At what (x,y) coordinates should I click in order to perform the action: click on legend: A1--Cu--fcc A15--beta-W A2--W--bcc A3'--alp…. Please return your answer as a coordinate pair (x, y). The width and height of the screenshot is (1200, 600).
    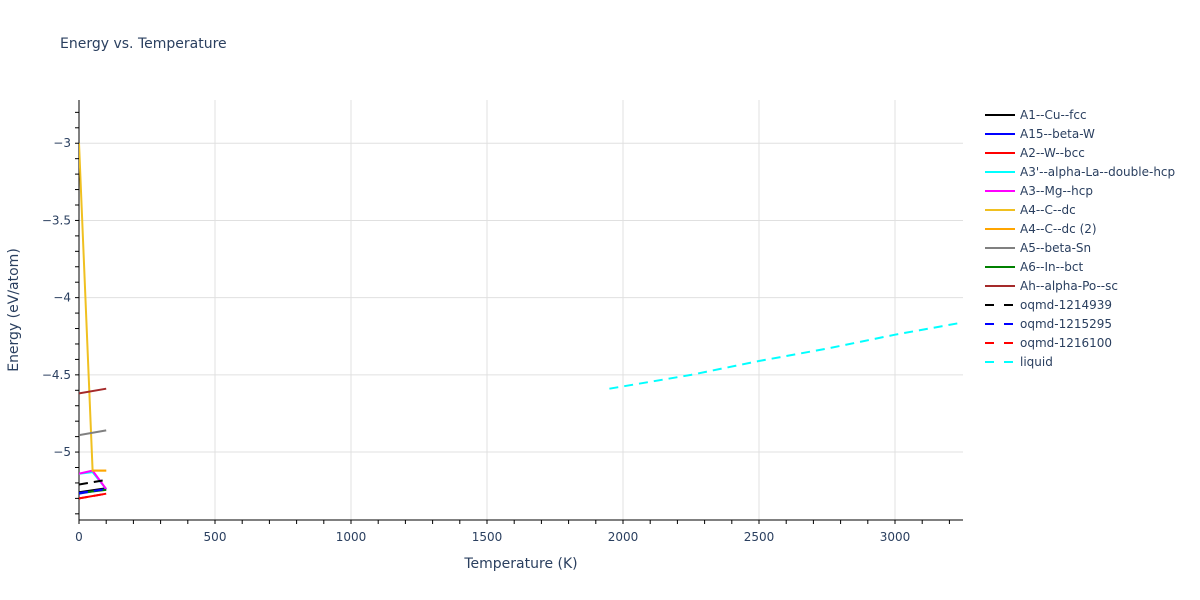
    Looking at the image, I should click on (1080, 238).